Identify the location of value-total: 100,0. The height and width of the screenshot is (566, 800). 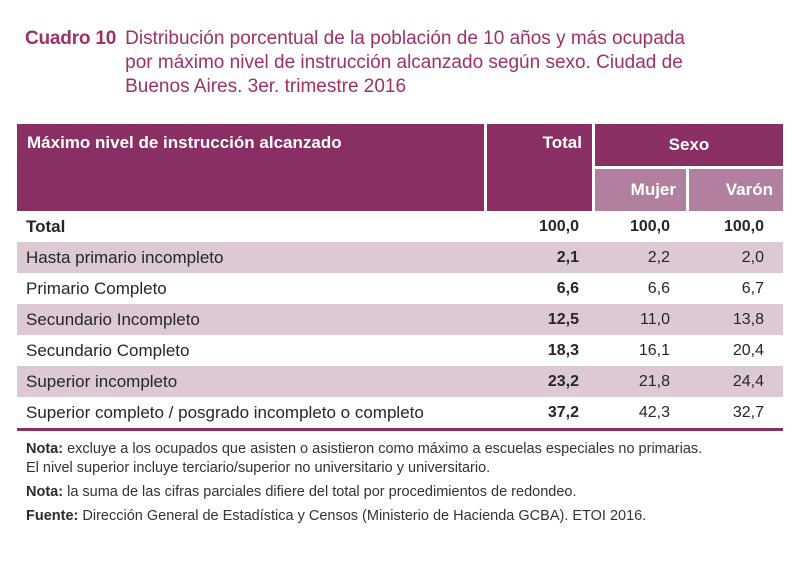
(558, 226).